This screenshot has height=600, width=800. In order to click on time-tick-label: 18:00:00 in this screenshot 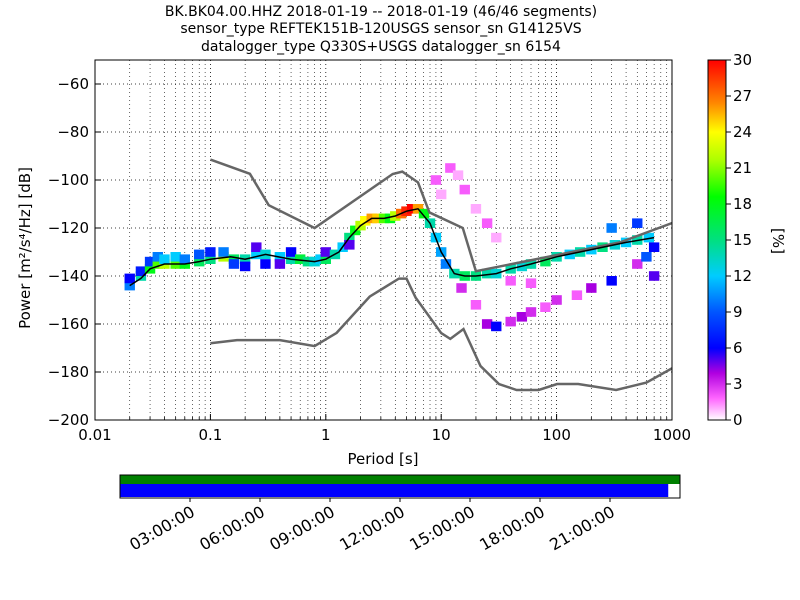, I will do `click(512, 528)`.